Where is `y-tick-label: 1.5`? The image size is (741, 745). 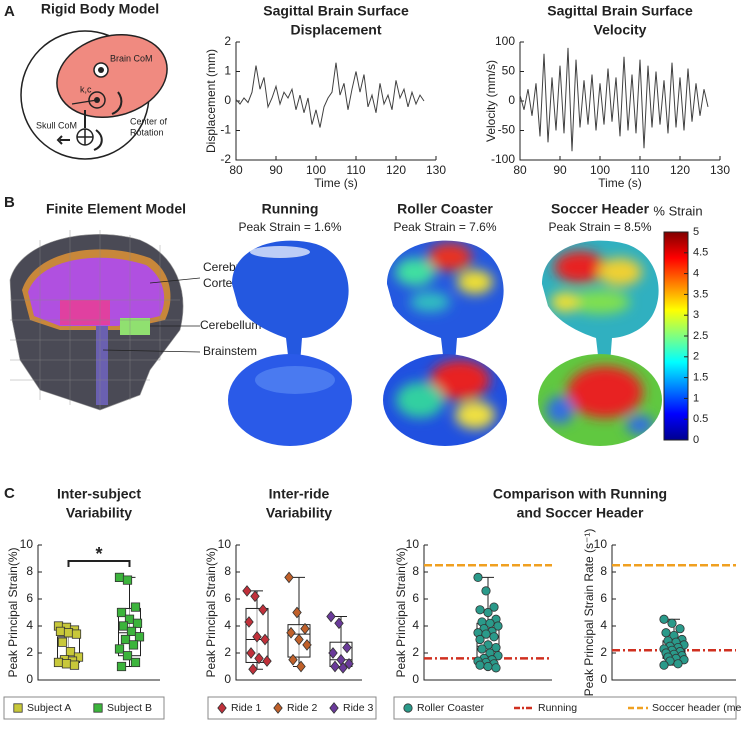 y-tick-label: 1.5 is located at coordinates (700, 378).